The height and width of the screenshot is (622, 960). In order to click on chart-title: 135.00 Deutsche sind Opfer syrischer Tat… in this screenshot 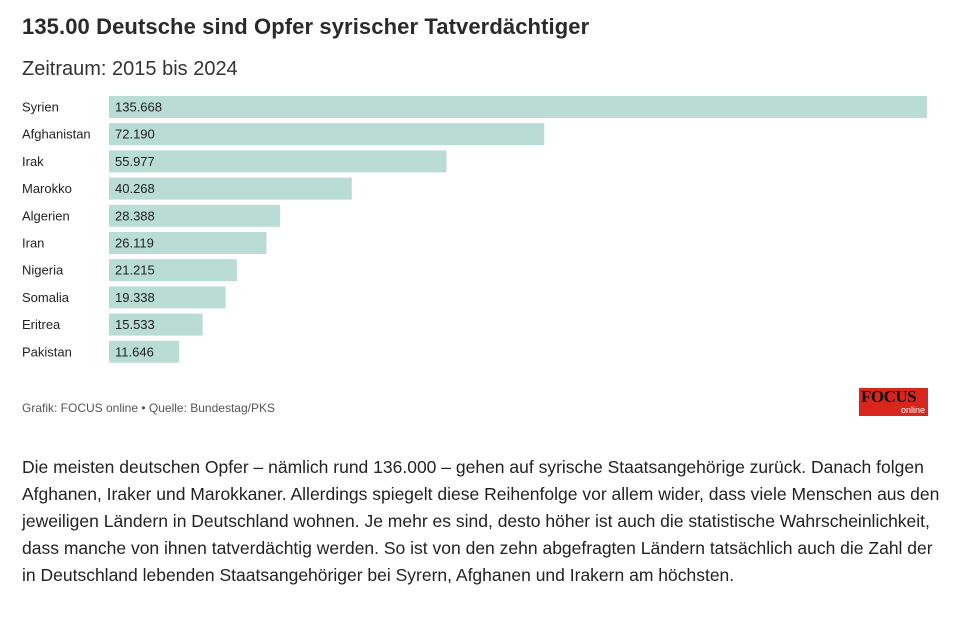, I will do `click(306, 26)`.